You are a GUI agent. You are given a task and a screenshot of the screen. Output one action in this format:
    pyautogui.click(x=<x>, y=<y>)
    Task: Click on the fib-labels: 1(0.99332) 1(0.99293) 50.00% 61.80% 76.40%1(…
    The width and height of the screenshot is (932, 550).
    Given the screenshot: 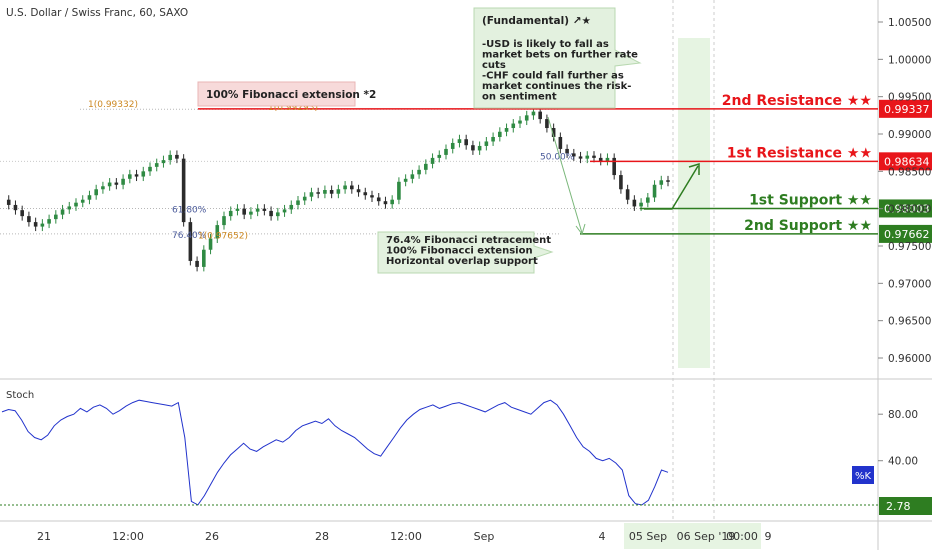 What is the action you would take?
    pyautogui.click(x=331, y=170)
    